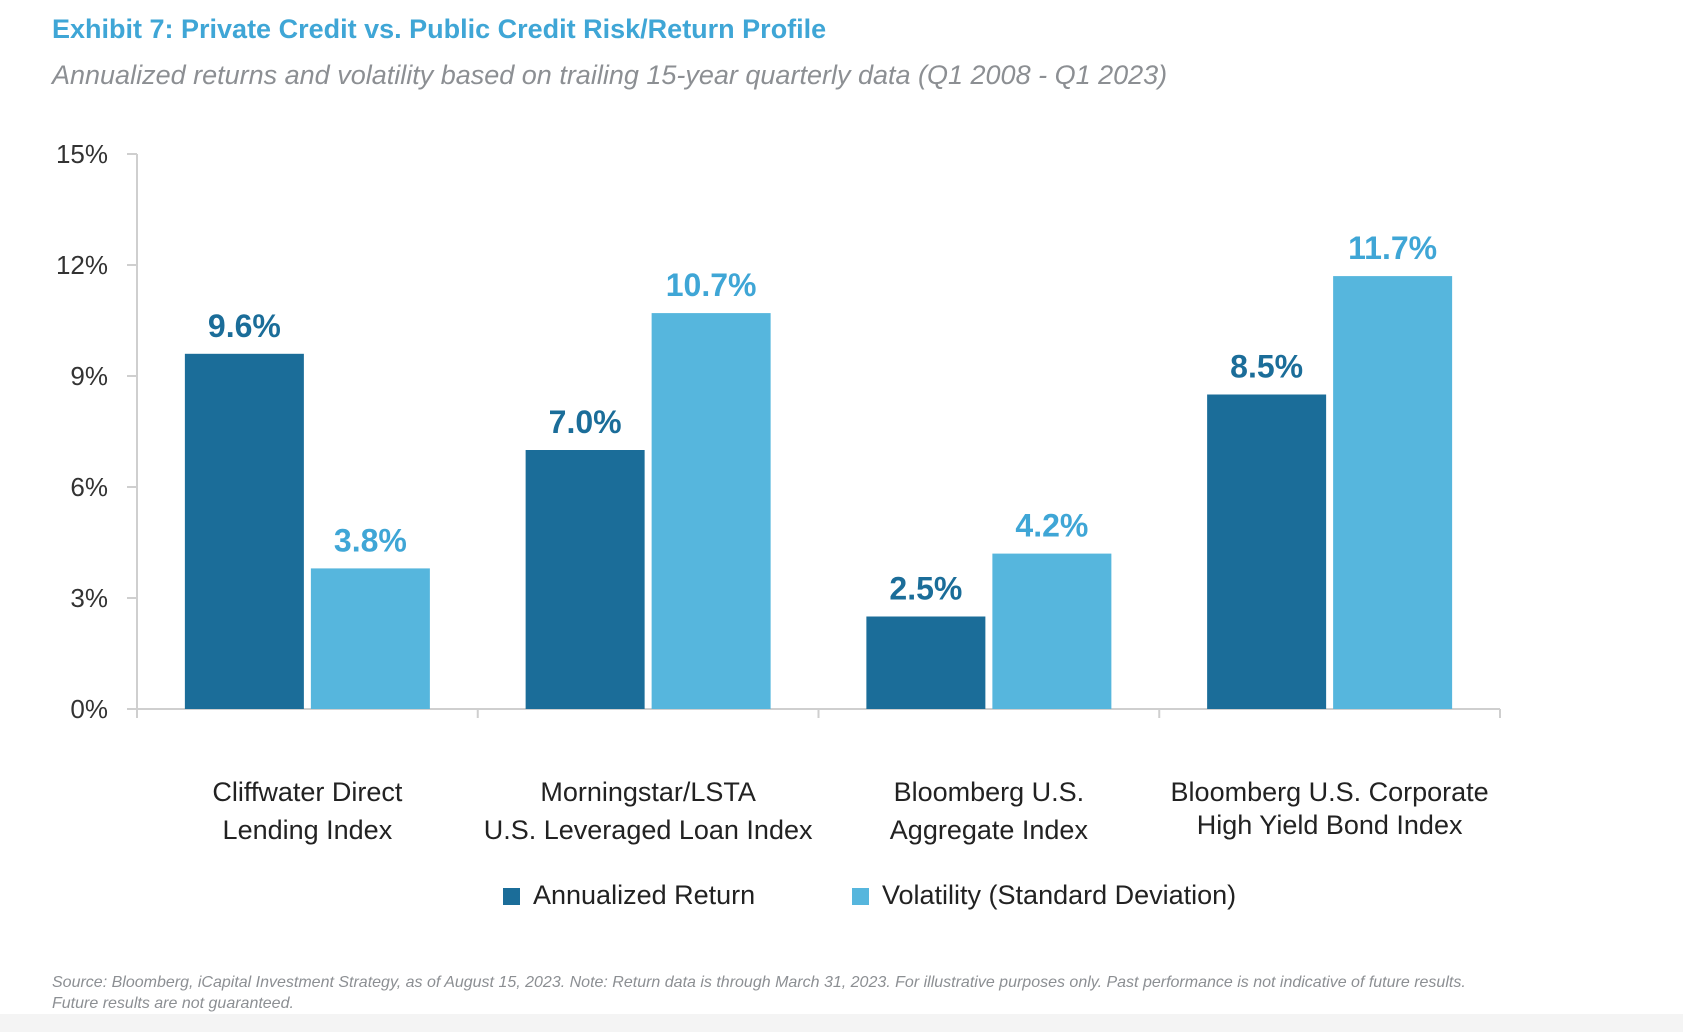  Describe the element at coordinates (1330, 792) in the screenshot. I see `category-label: Bloomberg U.S. Corporate` at that location.